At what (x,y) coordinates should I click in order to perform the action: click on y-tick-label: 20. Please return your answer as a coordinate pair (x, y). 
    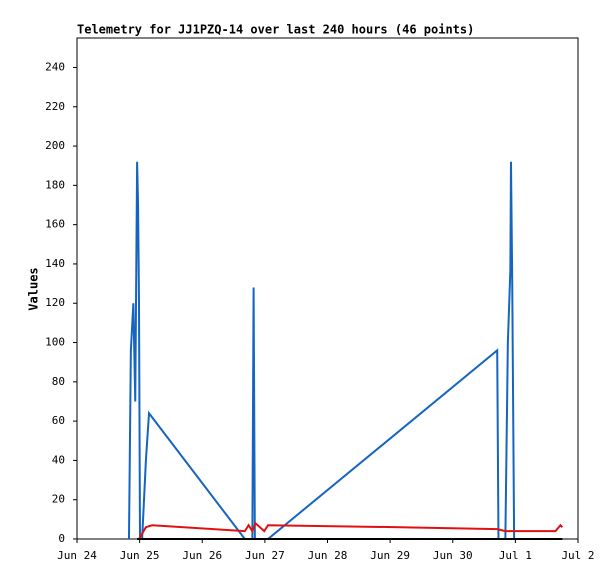
    Looking at the image, I should click on (58, 499).